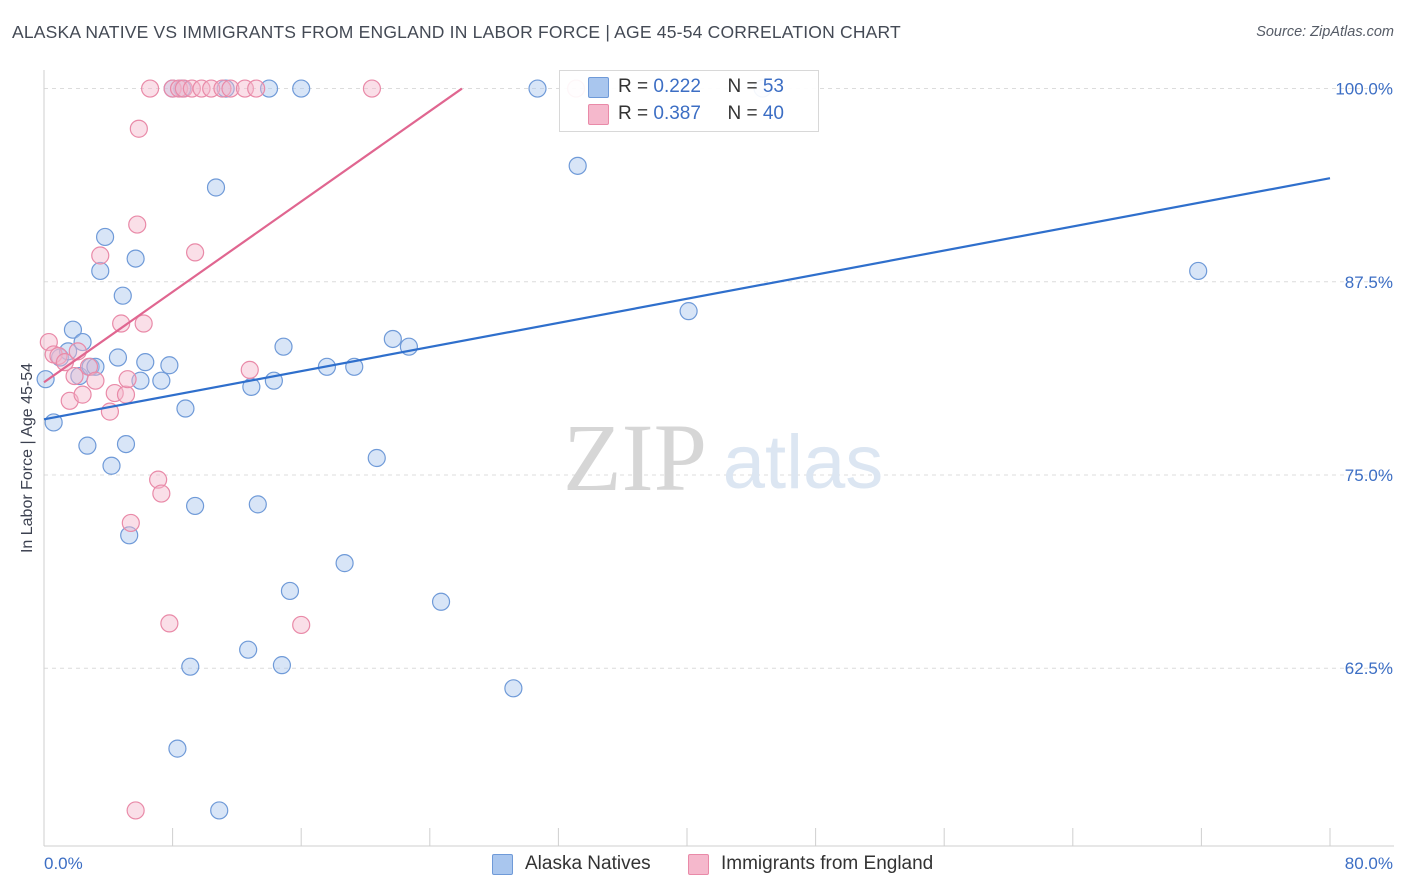  Describe the element at coordinates (1369, 863) in the screenshot. I see `x-tick-label: 80.0%` at that location.